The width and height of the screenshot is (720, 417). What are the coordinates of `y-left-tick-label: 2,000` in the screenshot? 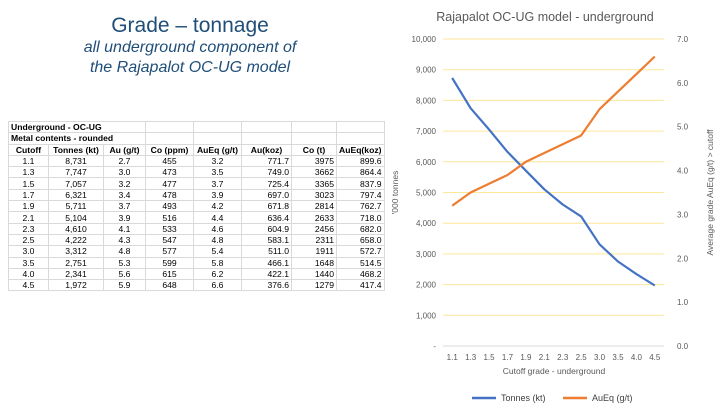 It's located at (426, 285).